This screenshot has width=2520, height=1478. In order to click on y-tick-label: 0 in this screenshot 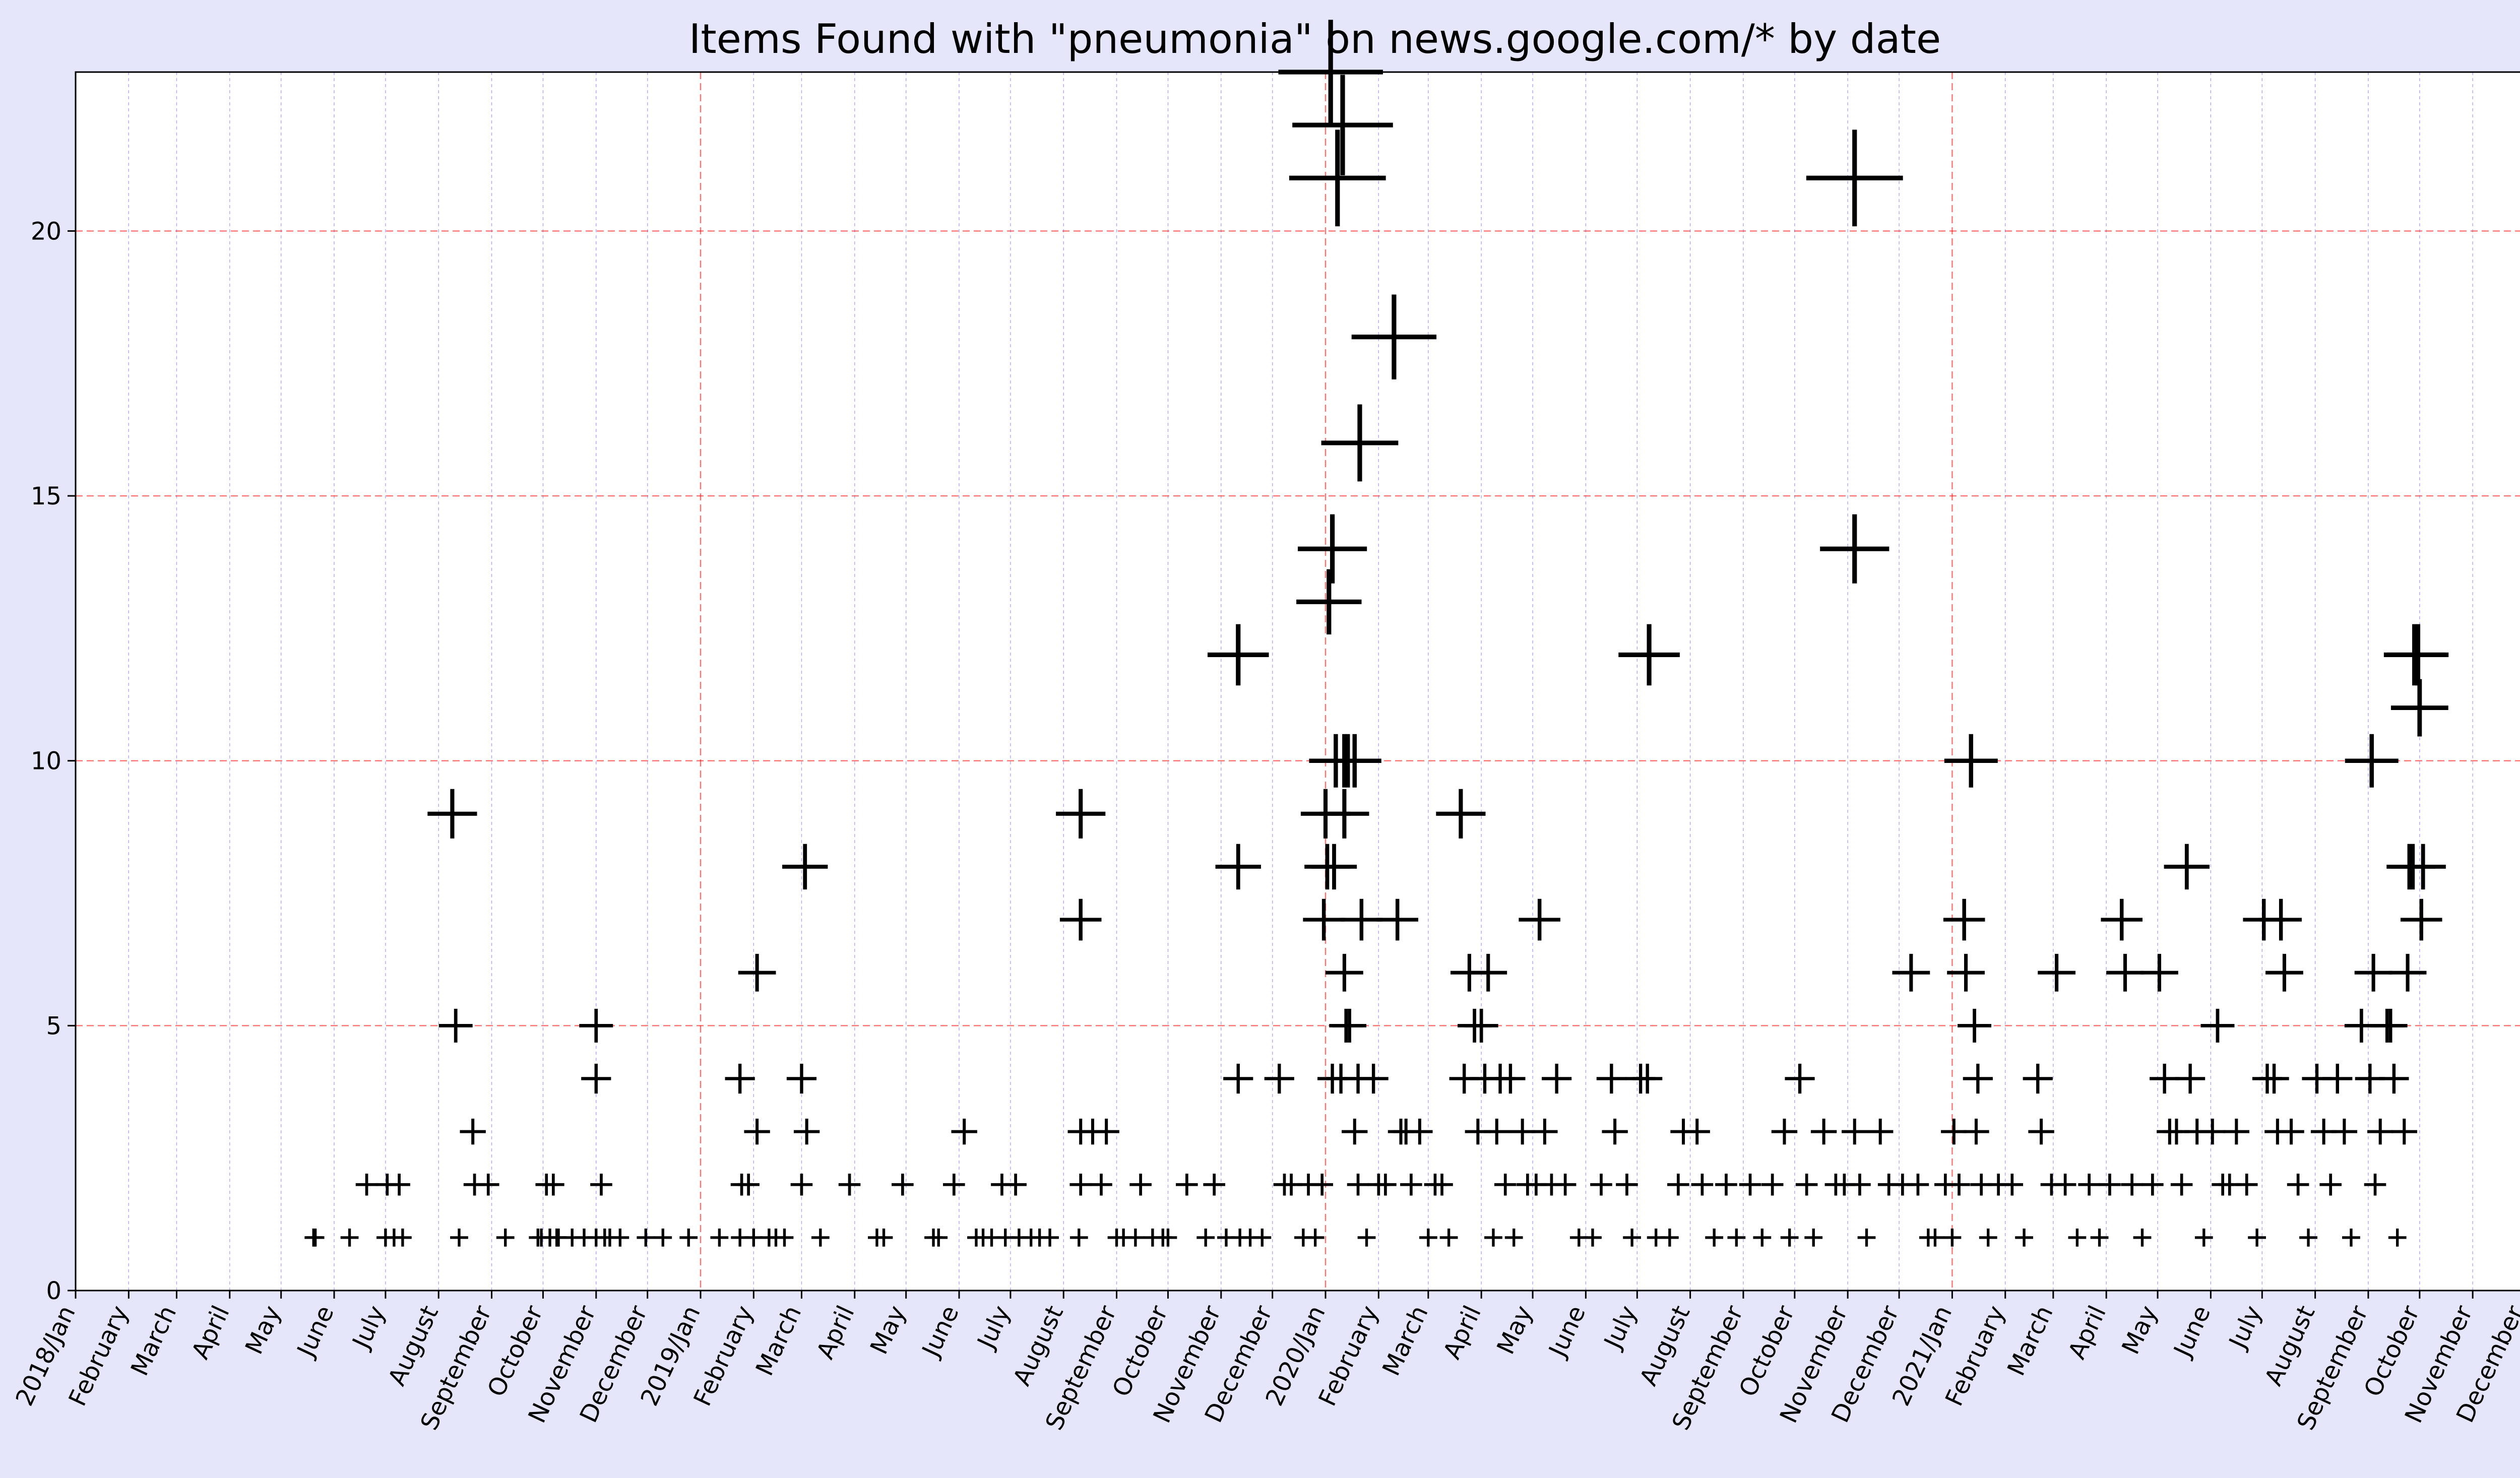, I will do `click(54, 1291)`.